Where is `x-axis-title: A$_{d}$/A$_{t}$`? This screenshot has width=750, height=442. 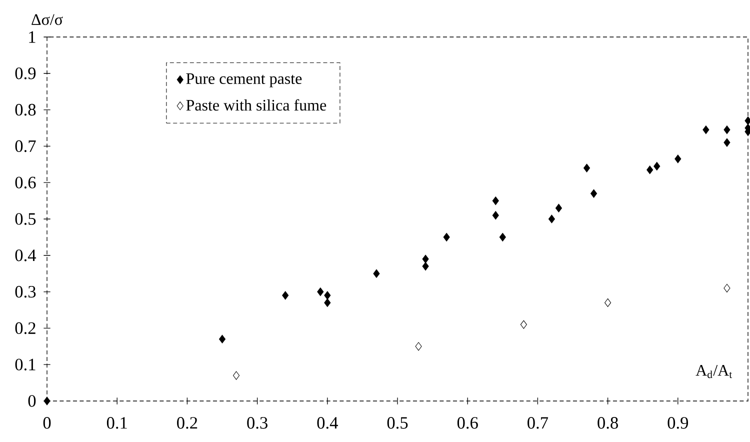 x-axis-title: A$_{d}$/A$_{t}$ is located at coordinates (714, 371).